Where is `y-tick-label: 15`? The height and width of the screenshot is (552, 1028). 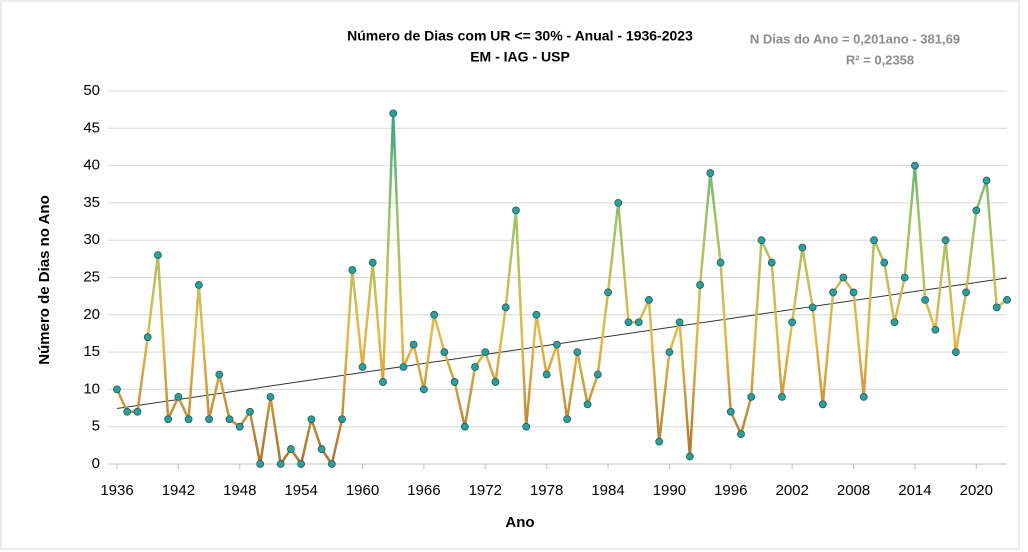 y-tick-label: 15 is located at coordinates (91, 351).